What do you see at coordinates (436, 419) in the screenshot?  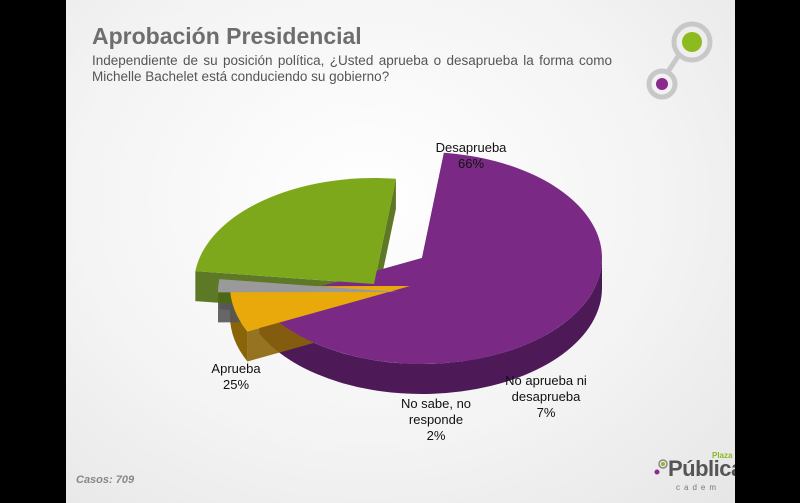 I see `slice-label: No sabe, no responde 2%` at bounding box center [436, 419].